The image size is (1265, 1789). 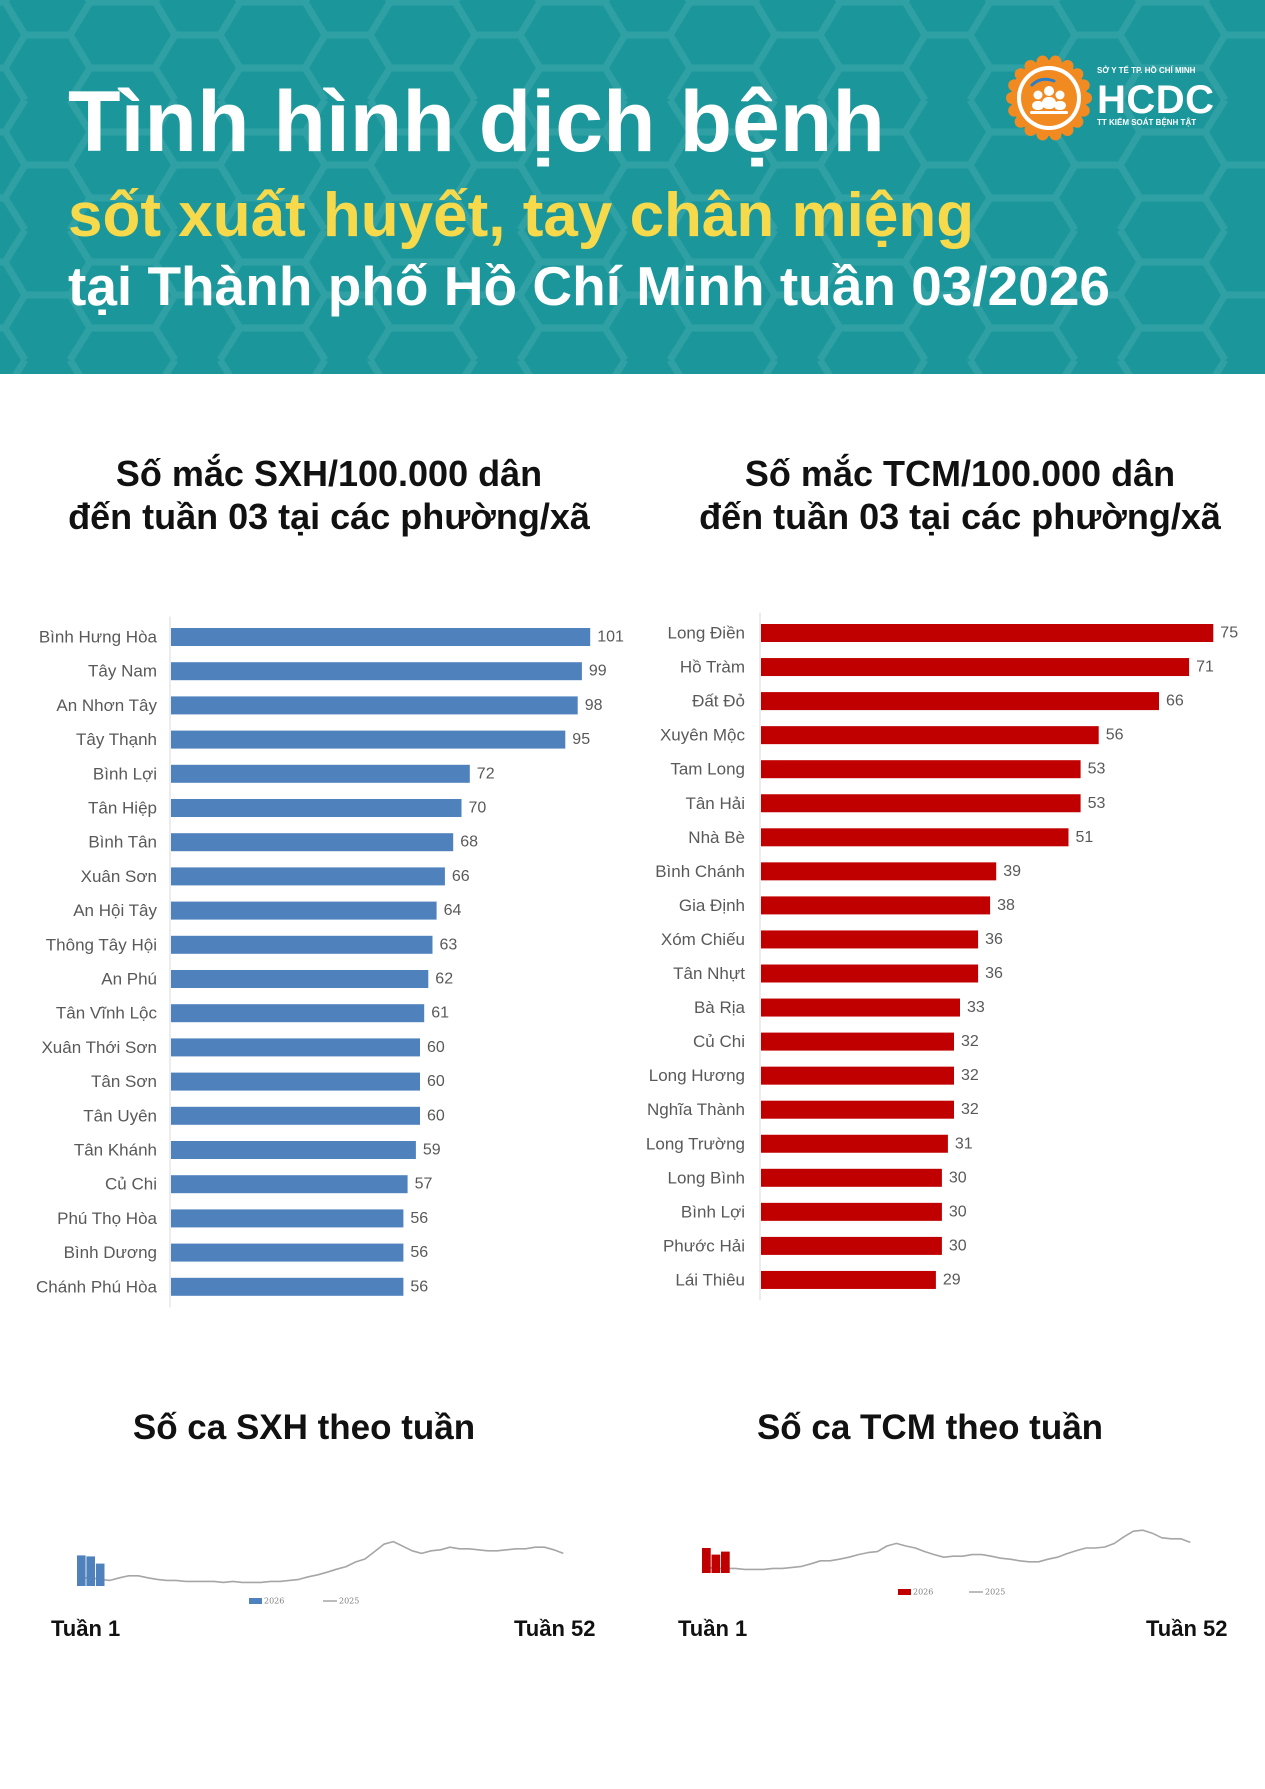 I want to click on legend-label-2025: 2025, so click(x=995, y=1592).